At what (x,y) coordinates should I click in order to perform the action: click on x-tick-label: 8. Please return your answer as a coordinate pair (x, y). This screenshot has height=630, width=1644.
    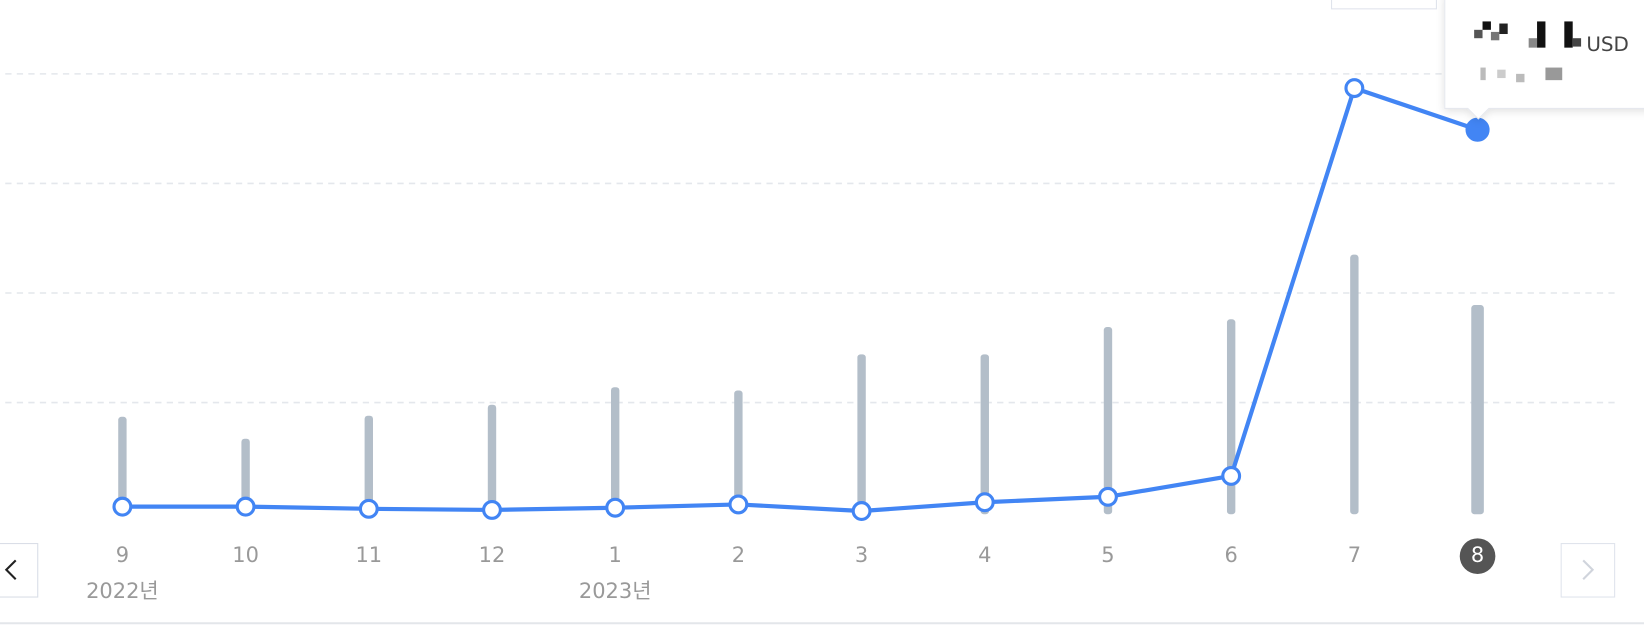
    Looking at the image, I should click on (1477, 555).